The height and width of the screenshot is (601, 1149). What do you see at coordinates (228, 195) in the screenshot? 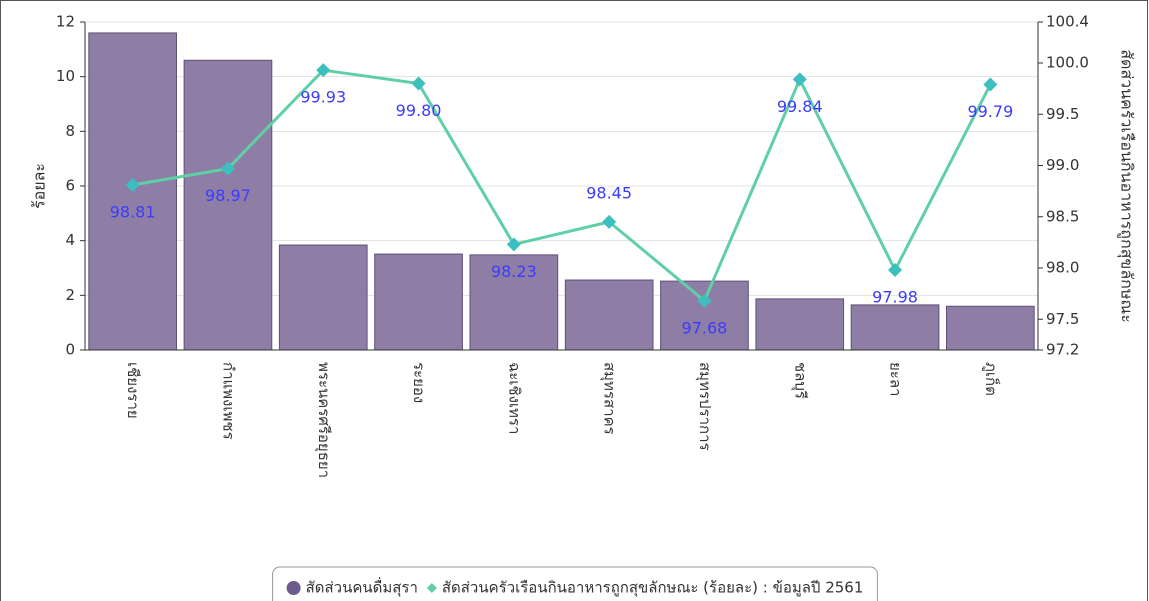
I see `data-label: 98.97` at bounding box center [228, 195].